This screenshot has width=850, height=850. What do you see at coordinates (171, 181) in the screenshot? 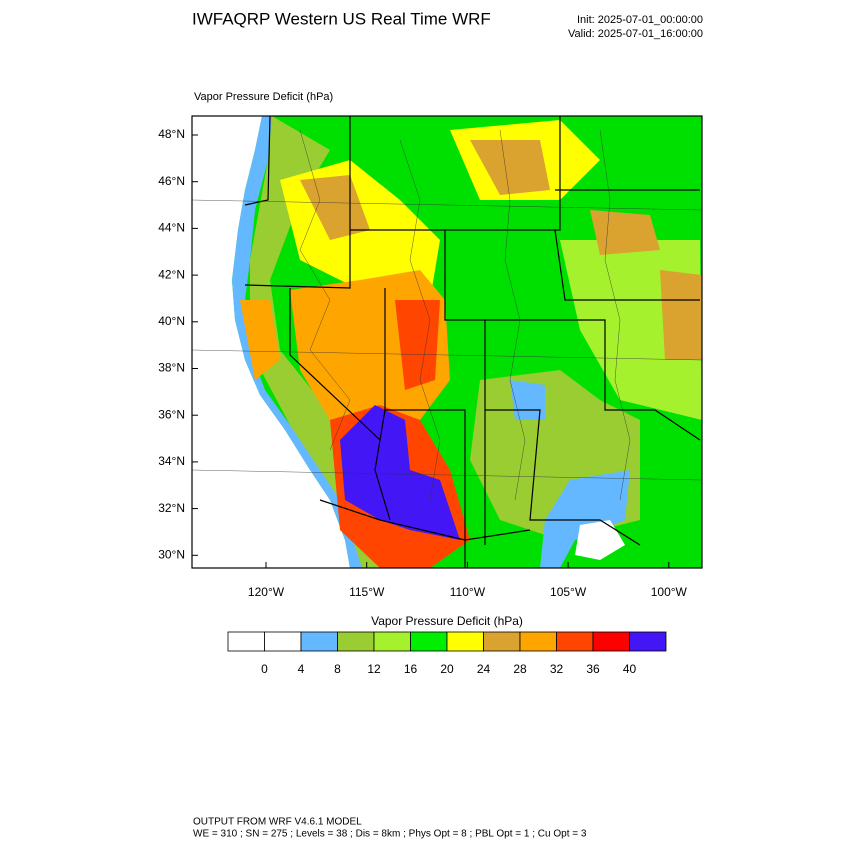
I see `lat-label: 46°N` at bounding box center [171, 181].